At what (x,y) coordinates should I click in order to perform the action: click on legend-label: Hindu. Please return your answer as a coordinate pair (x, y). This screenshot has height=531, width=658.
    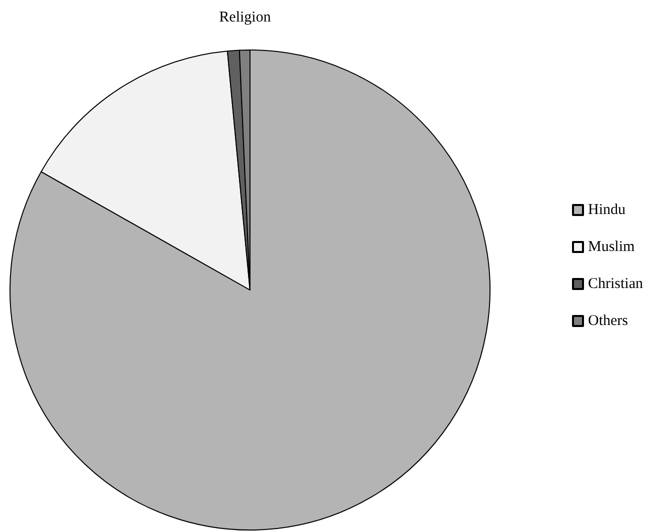
    Looking at the image, I should click on (607, 210).